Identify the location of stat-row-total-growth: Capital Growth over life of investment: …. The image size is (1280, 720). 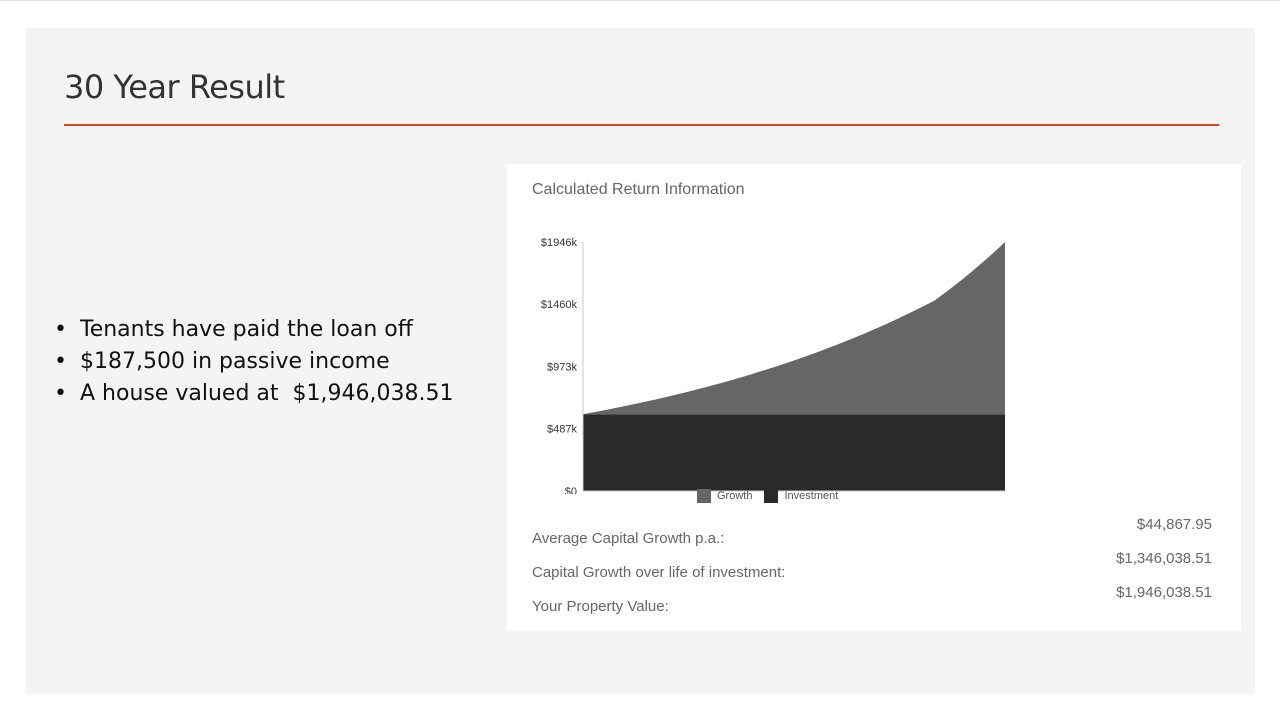
(872, 565).